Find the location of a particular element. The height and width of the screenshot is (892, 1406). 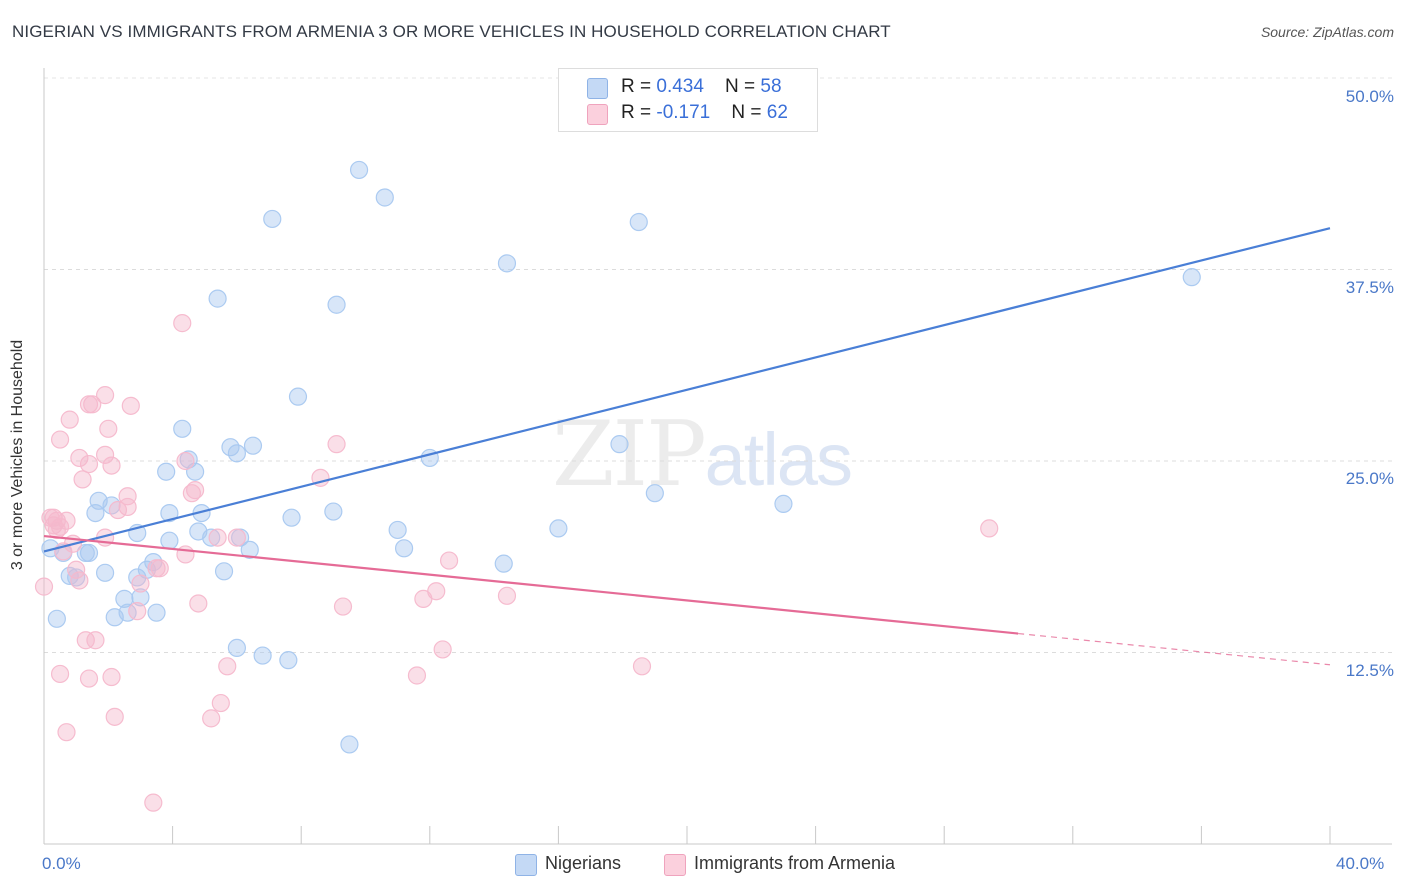

watermark-atlas: atlas is located at coordinates (778, 459).